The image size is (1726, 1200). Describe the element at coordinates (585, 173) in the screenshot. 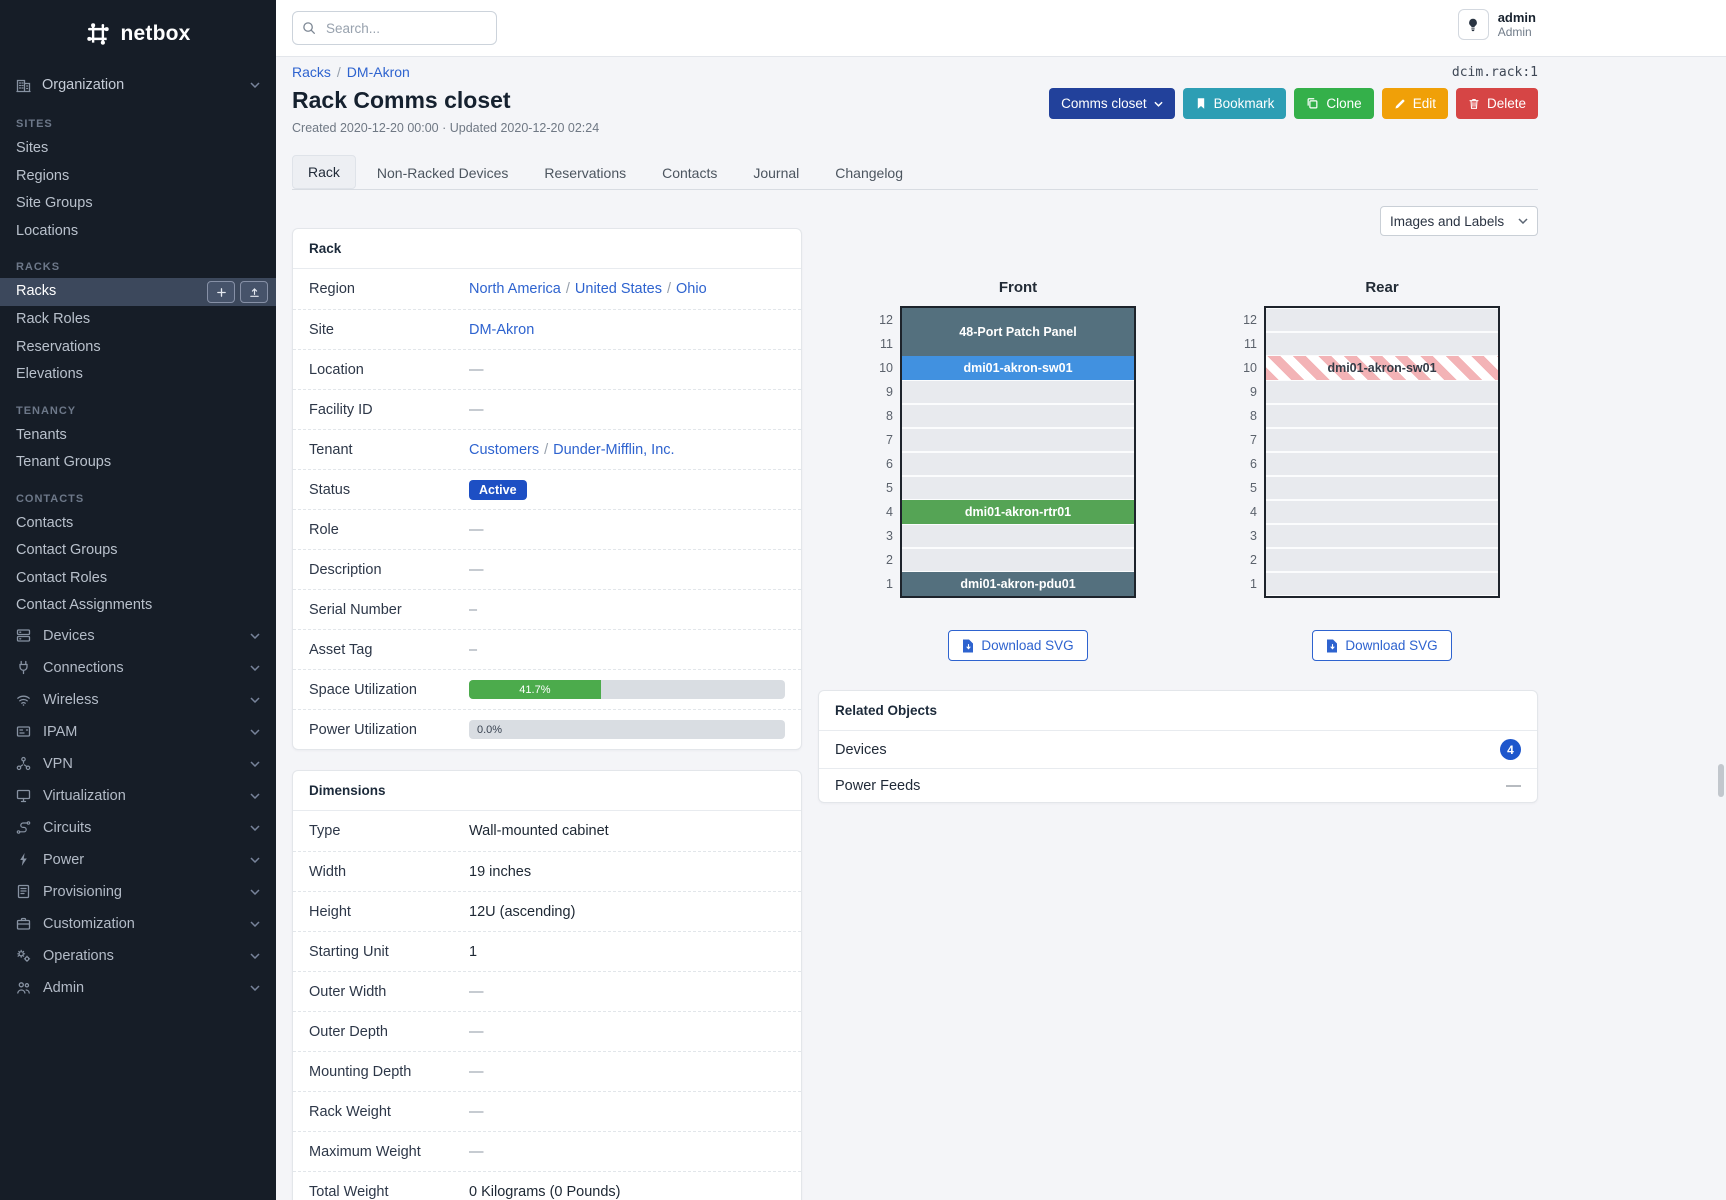

I see `tab-reservations: Reservations` at that location.